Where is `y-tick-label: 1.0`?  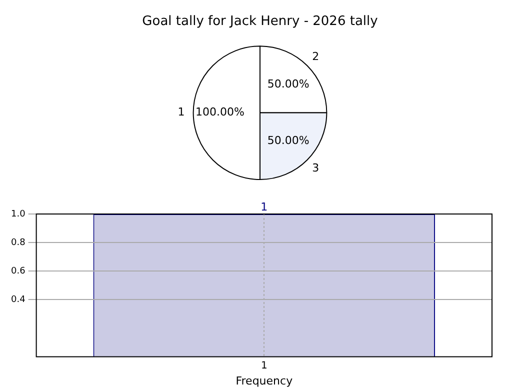 y-tick-label: 1.0 is located at coordinates (18, 214).